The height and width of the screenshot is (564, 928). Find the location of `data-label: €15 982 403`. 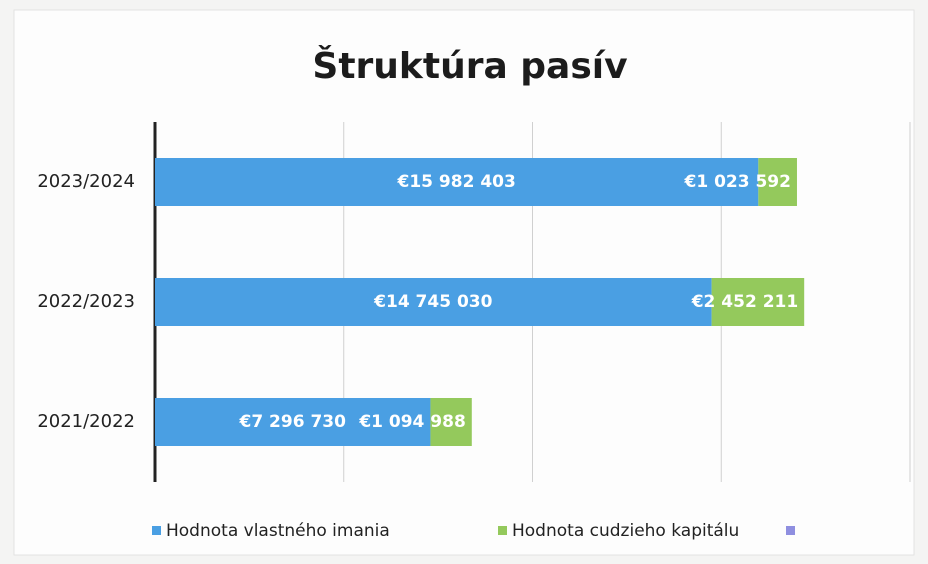

data-label: €15 982 403 is located at coordinates (456, 182).